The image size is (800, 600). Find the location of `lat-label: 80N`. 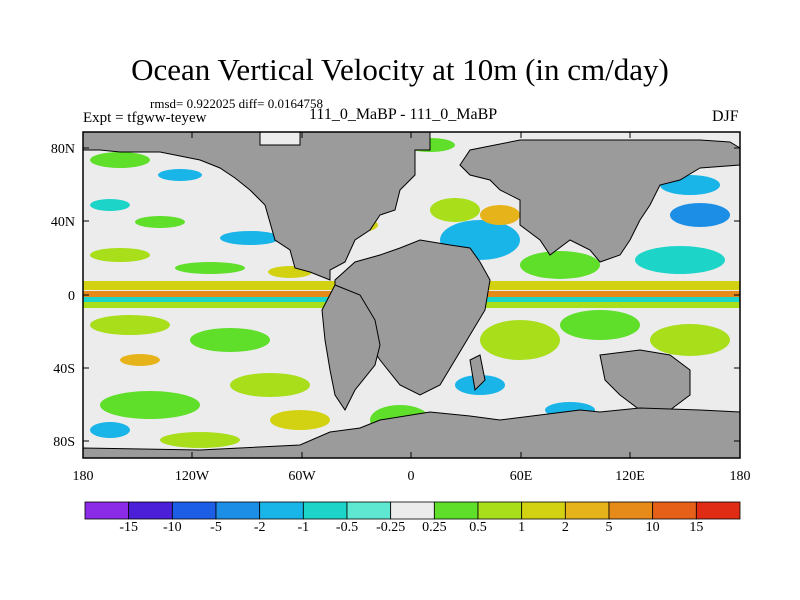

lat-label: 80N is located at coordinates (63, 149).